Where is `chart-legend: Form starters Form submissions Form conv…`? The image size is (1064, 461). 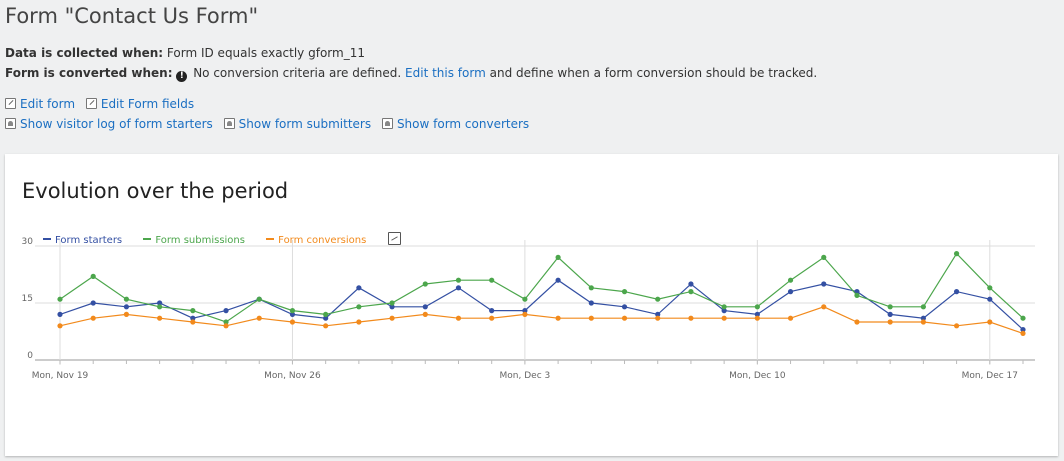
chart-legend: Form starters Form submissions Form conv… is located at coordinates (222, 239).